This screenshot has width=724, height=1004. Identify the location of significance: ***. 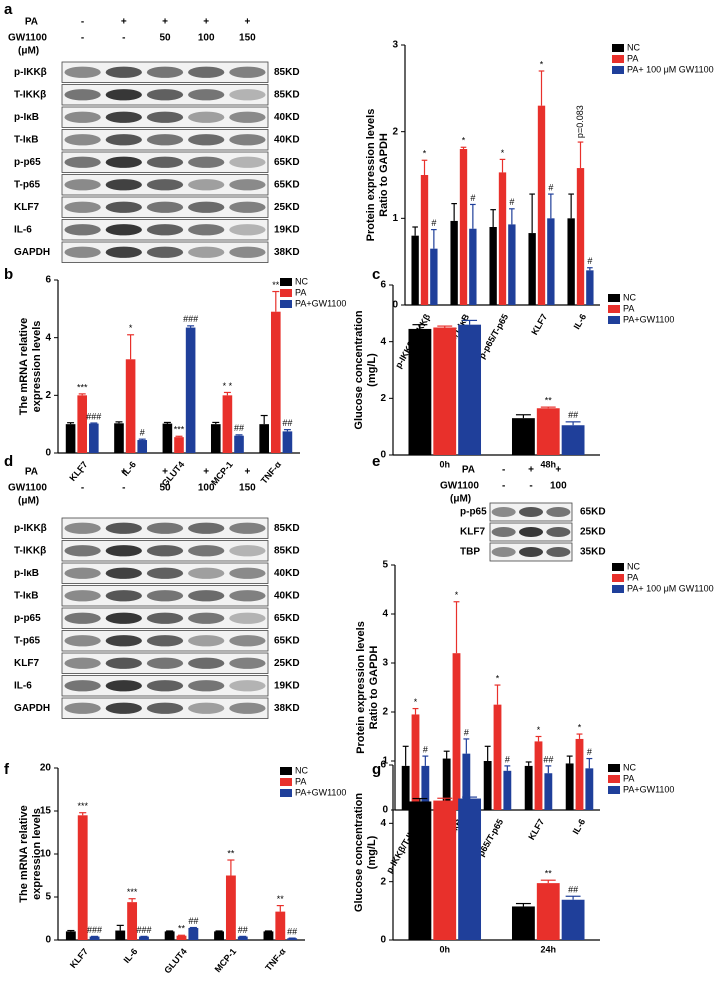
(132, 892).